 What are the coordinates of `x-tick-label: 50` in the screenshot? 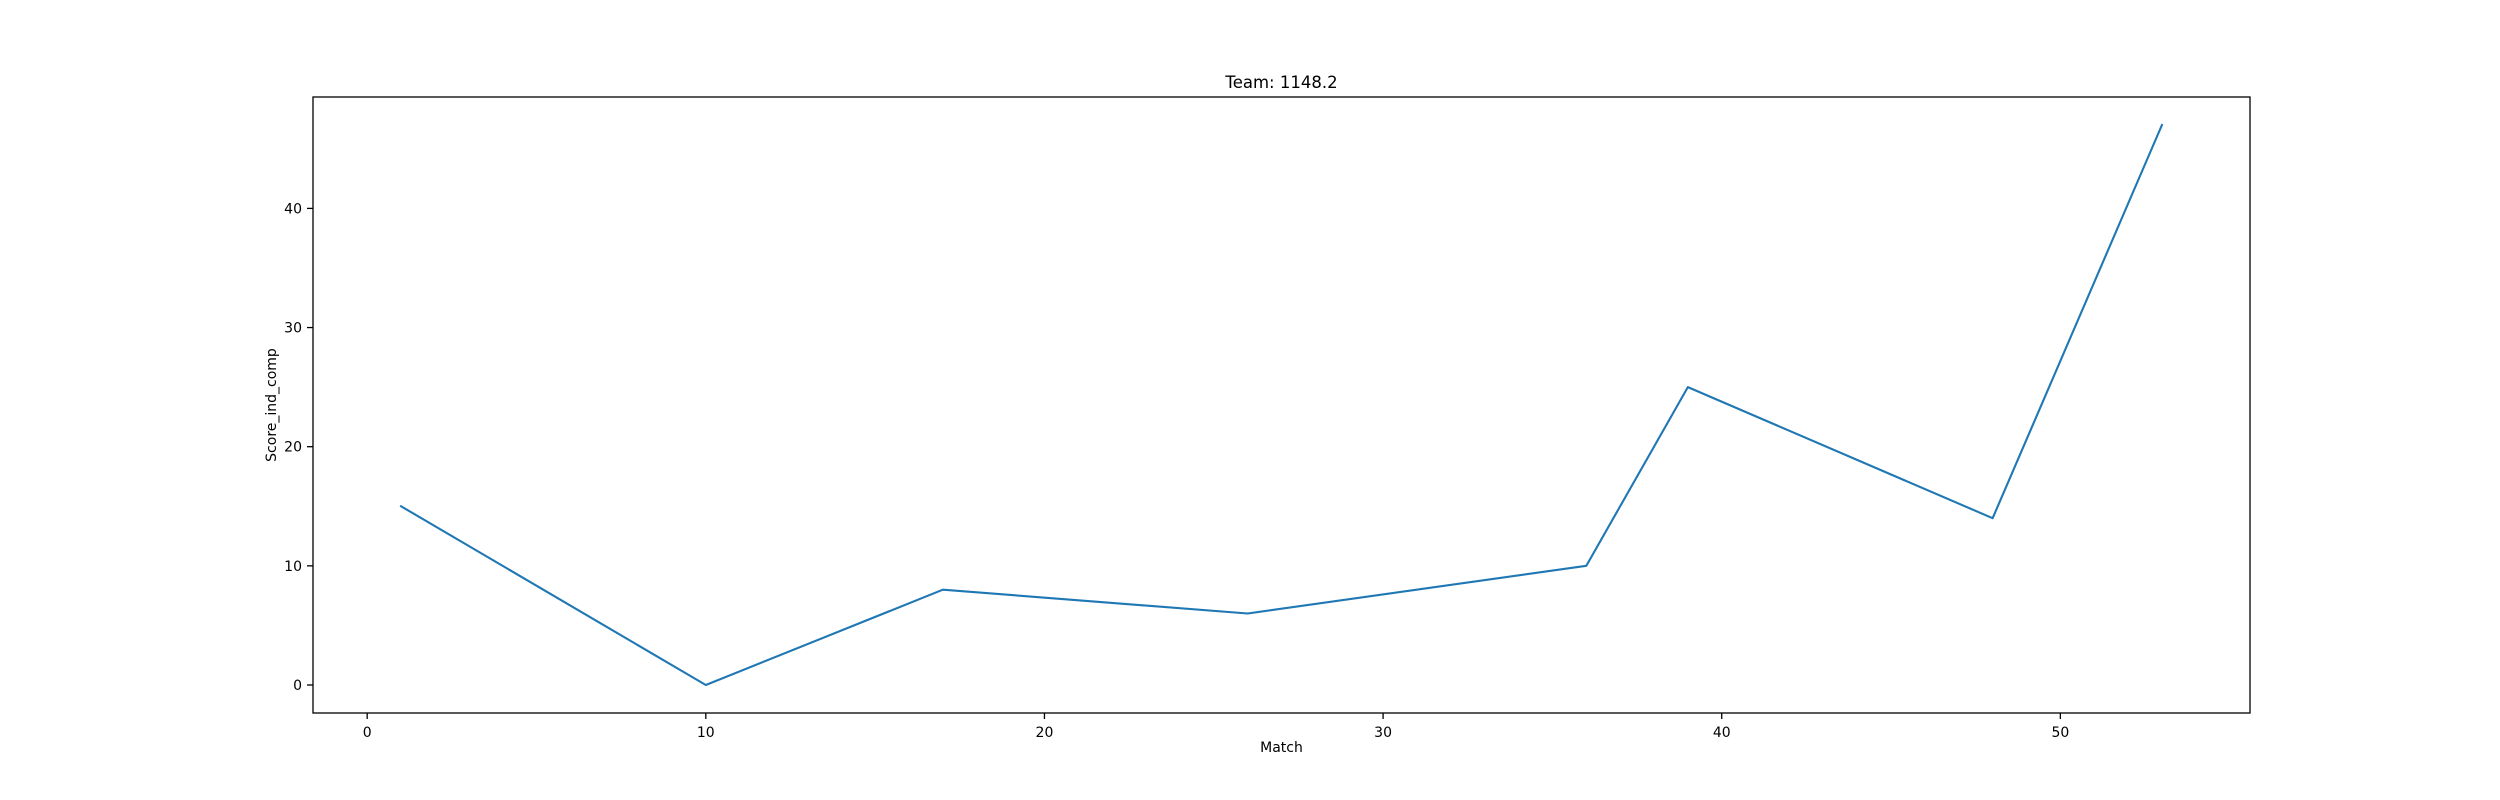 It's located at (2060, 733).